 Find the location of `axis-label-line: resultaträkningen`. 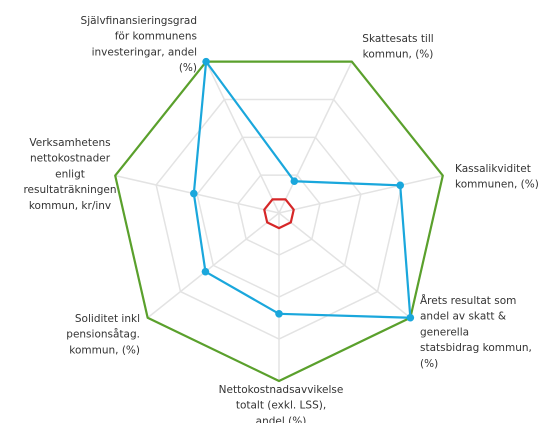

axis-label-line: resultaträkningen is located at coordinates (69, 190).